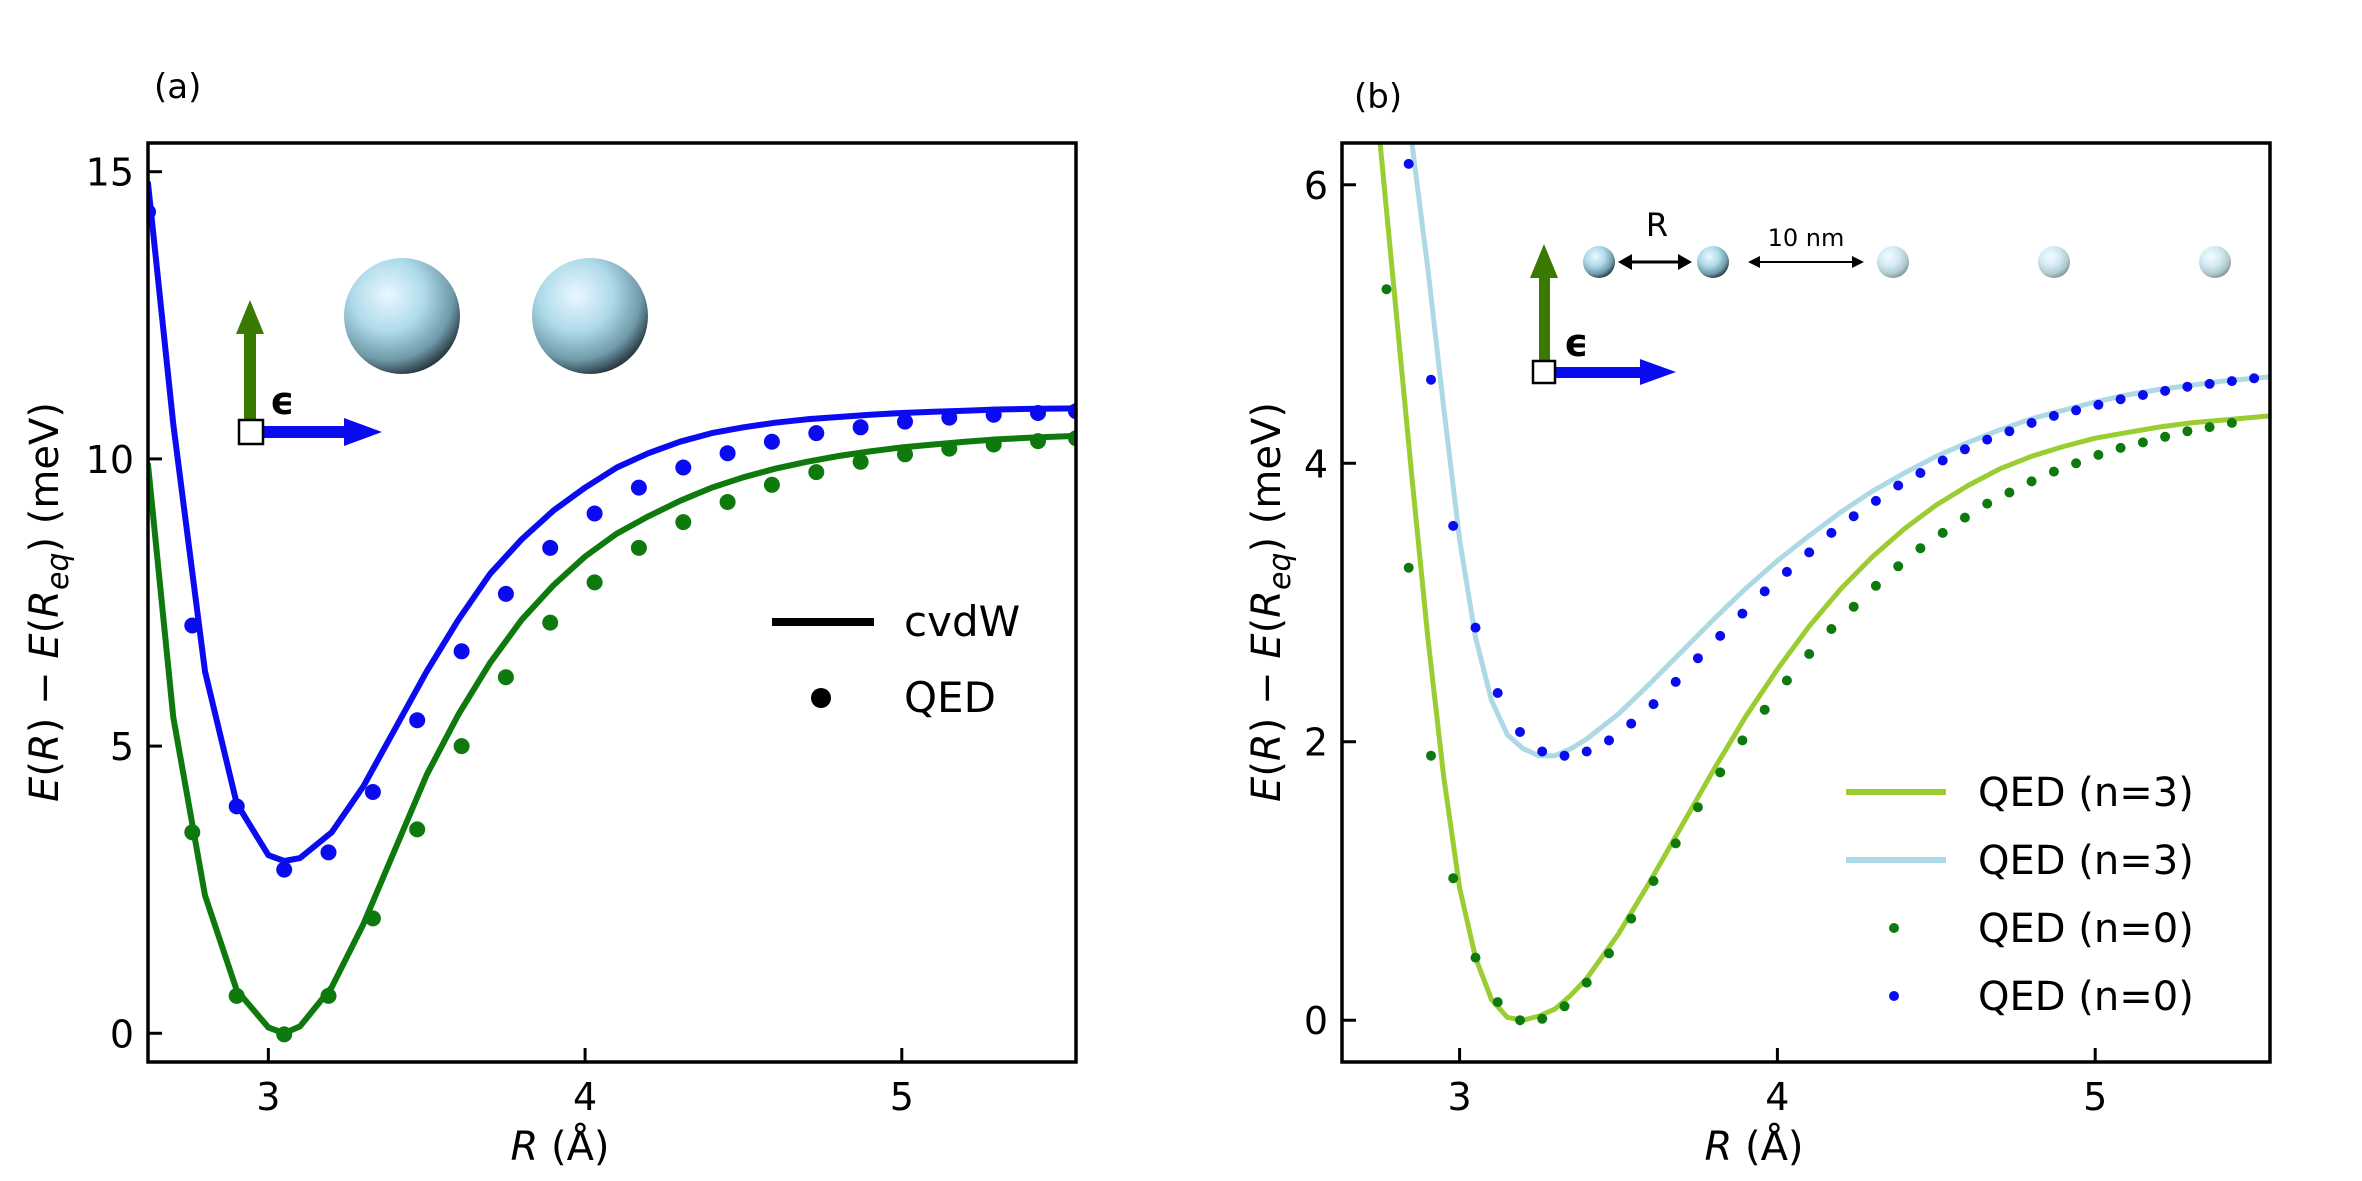 The image size is (2362, 1181). Describe the element at coordinates (1316, 186) in the screenshot. I see `panel-b-ytick-label-3: 6` at that location.